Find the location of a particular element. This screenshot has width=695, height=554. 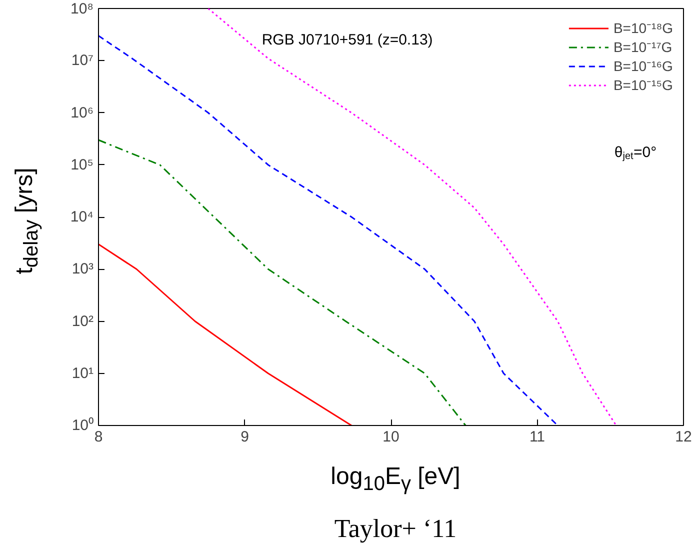

legend-label: B=10⁻¹⁵G is located at coordinates (643, 85).